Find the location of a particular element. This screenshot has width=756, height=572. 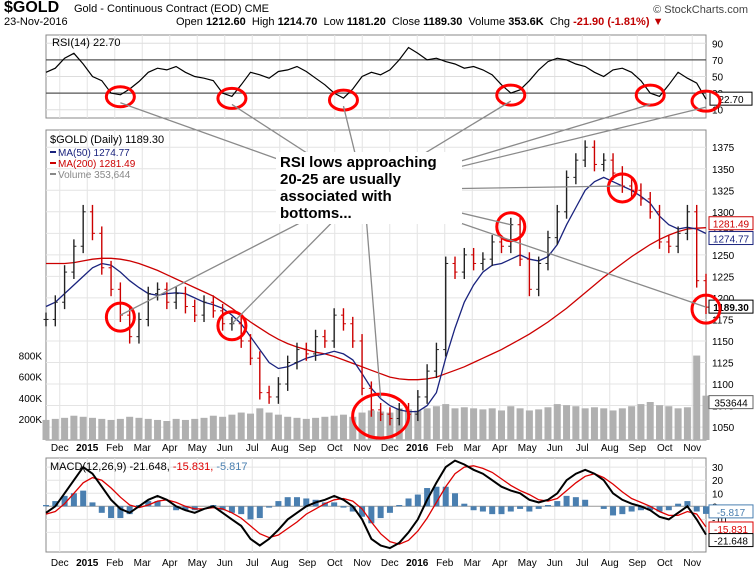

volume-tick-label: 400K is located at coordinates (31, 399).